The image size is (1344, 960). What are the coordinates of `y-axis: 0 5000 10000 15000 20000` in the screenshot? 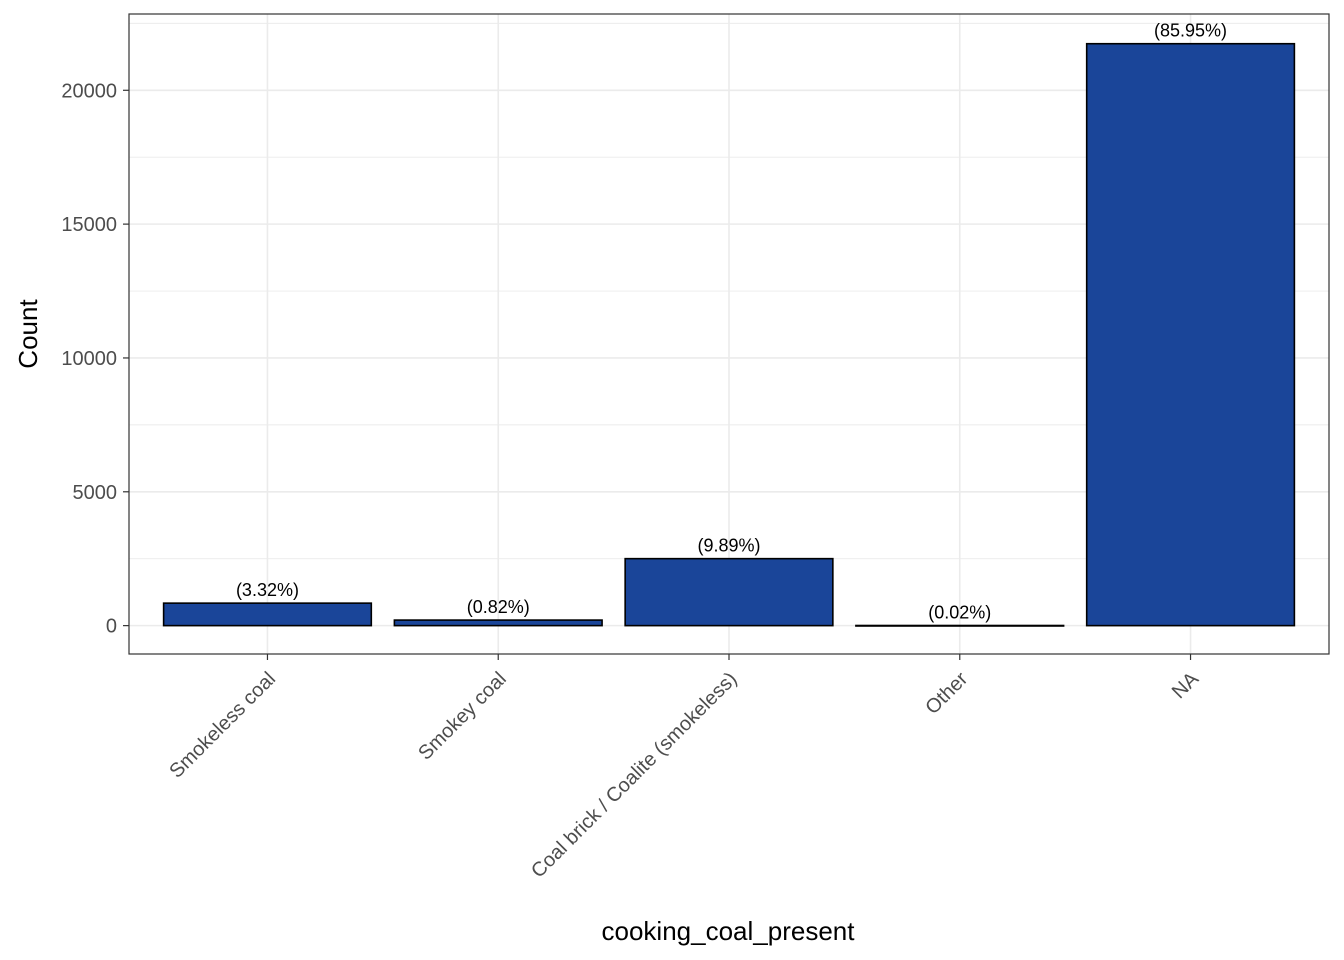 It's located at (95, 359).